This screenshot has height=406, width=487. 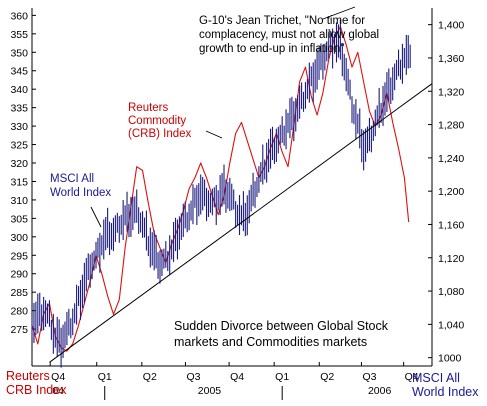 I want to click on crb-annotation: Reuters Commodity (CRB) Index, so click(x=175, y=121).